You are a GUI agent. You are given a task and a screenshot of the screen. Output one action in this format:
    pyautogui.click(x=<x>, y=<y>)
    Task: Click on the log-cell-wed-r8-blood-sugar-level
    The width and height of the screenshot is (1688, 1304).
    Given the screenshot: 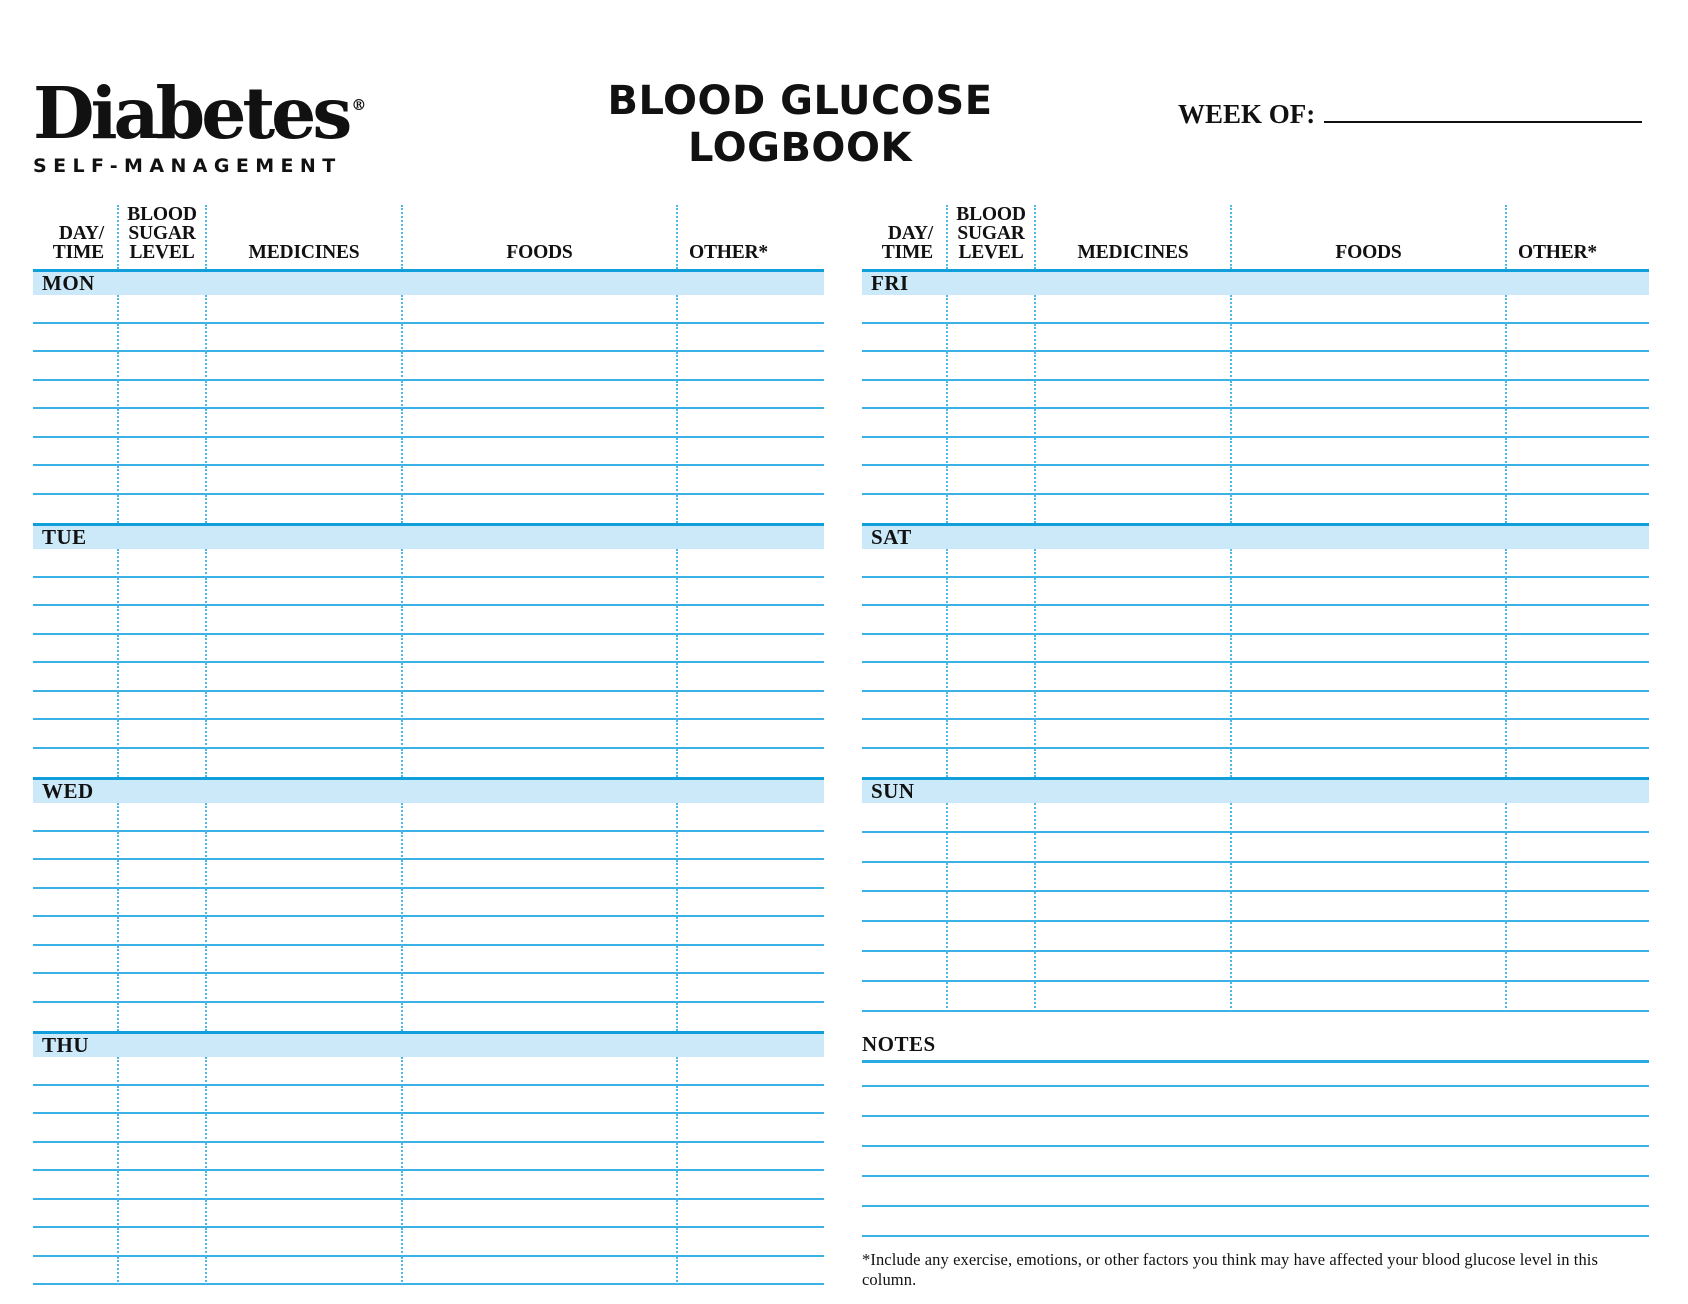 What is the action you would take?
    pyautogui.click(x=161, y=1016)
    